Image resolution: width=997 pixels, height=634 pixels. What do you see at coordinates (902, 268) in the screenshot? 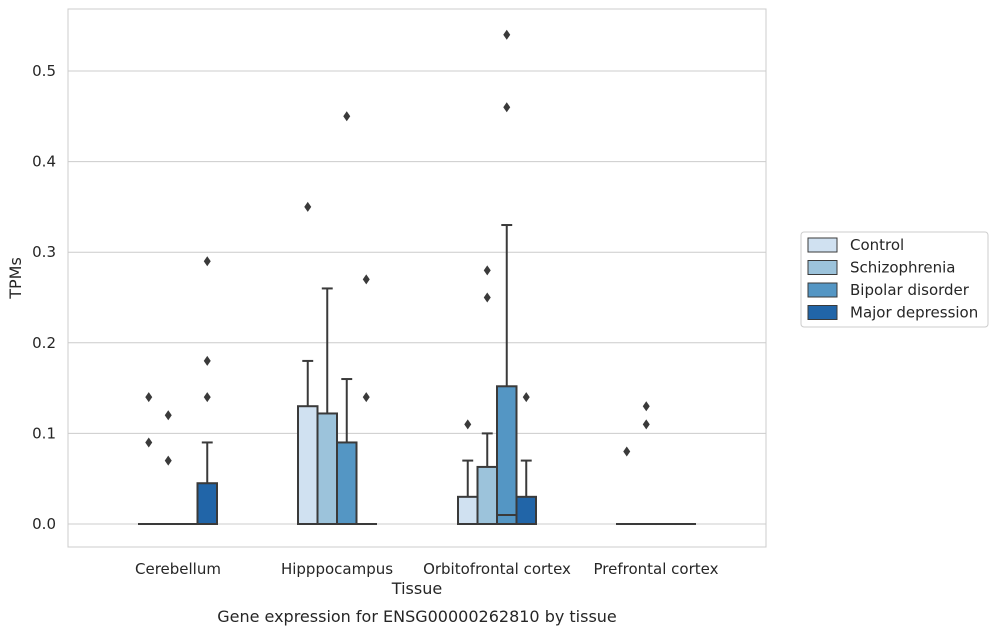
I see `legend-label: Schizophrenia` at bounding box center [902, 268].